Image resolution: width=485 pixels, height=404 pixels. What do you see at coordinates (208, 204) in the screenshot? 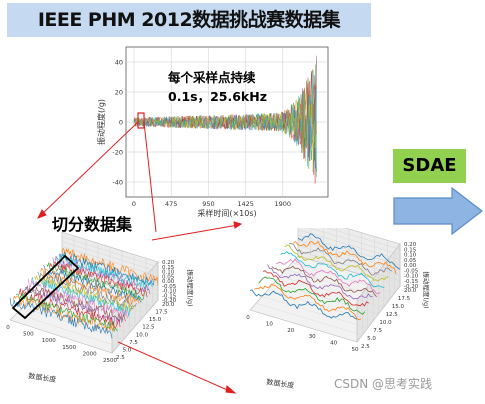
I see `x-tick-label: 950` at bounding box center [208, 204].